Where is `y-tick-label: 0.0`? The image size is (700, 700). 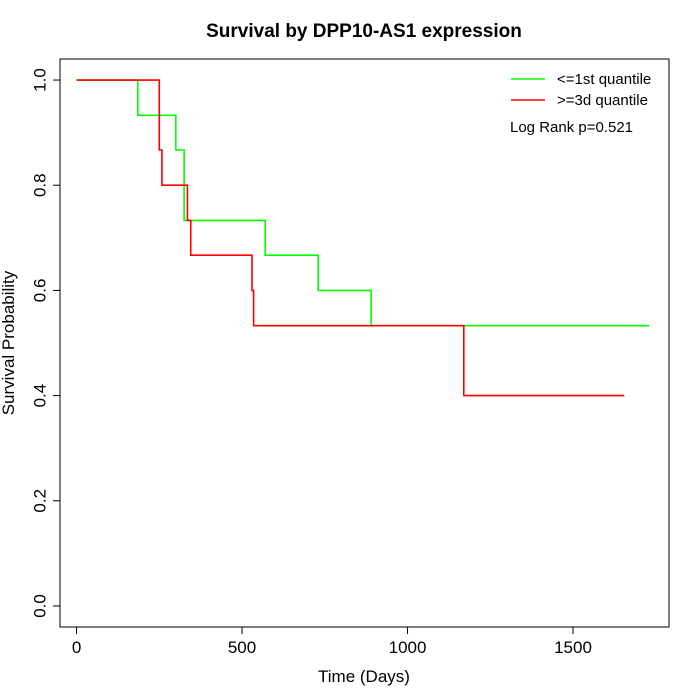 y-tick-label: 0.0 is located at coordinates (39, 606).